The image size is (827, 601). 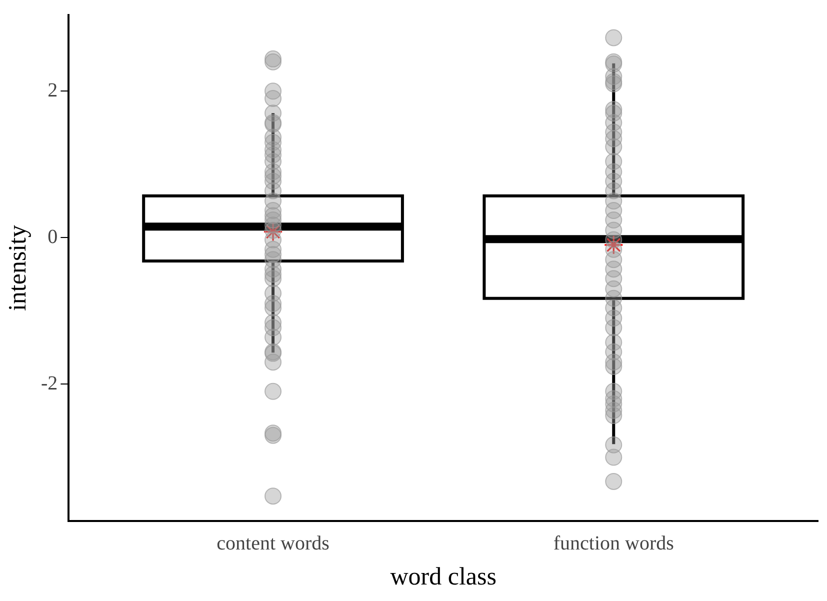 I want to click on y-axis-title: intensity, so click(x=18, y=268).